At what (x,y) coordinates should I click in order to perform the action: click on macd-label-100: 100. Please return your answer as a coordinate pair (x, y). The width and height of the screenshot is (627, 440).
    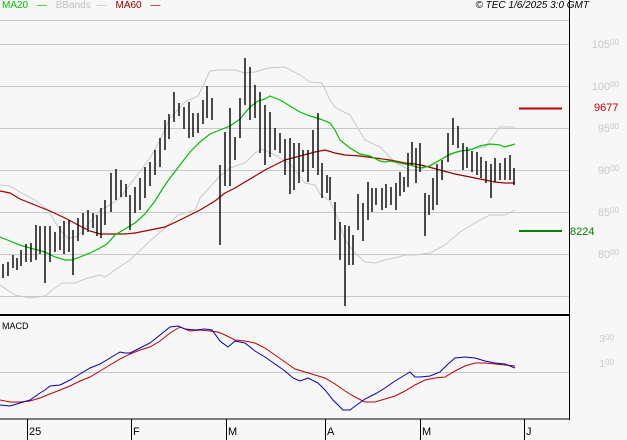
    Looking at the image, I should click on (606, 364).